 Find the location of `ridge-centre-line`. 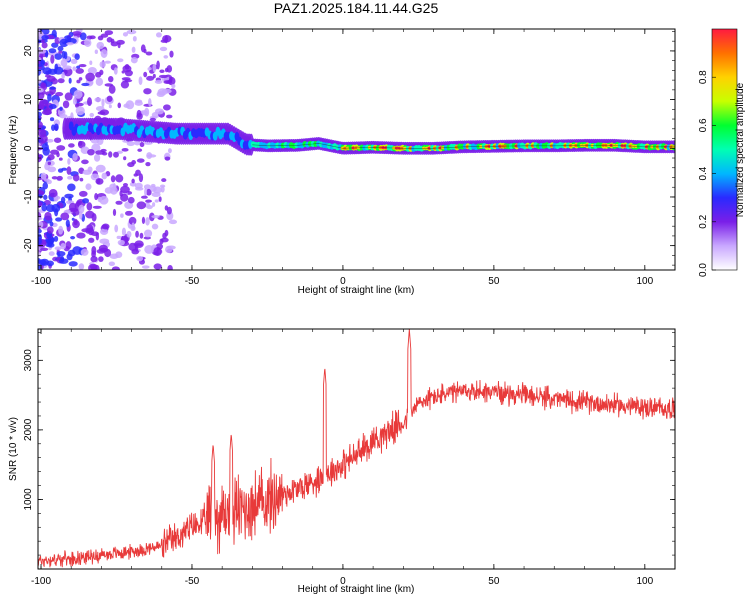

ridge-centre-line is located at coordinates (463, 146).